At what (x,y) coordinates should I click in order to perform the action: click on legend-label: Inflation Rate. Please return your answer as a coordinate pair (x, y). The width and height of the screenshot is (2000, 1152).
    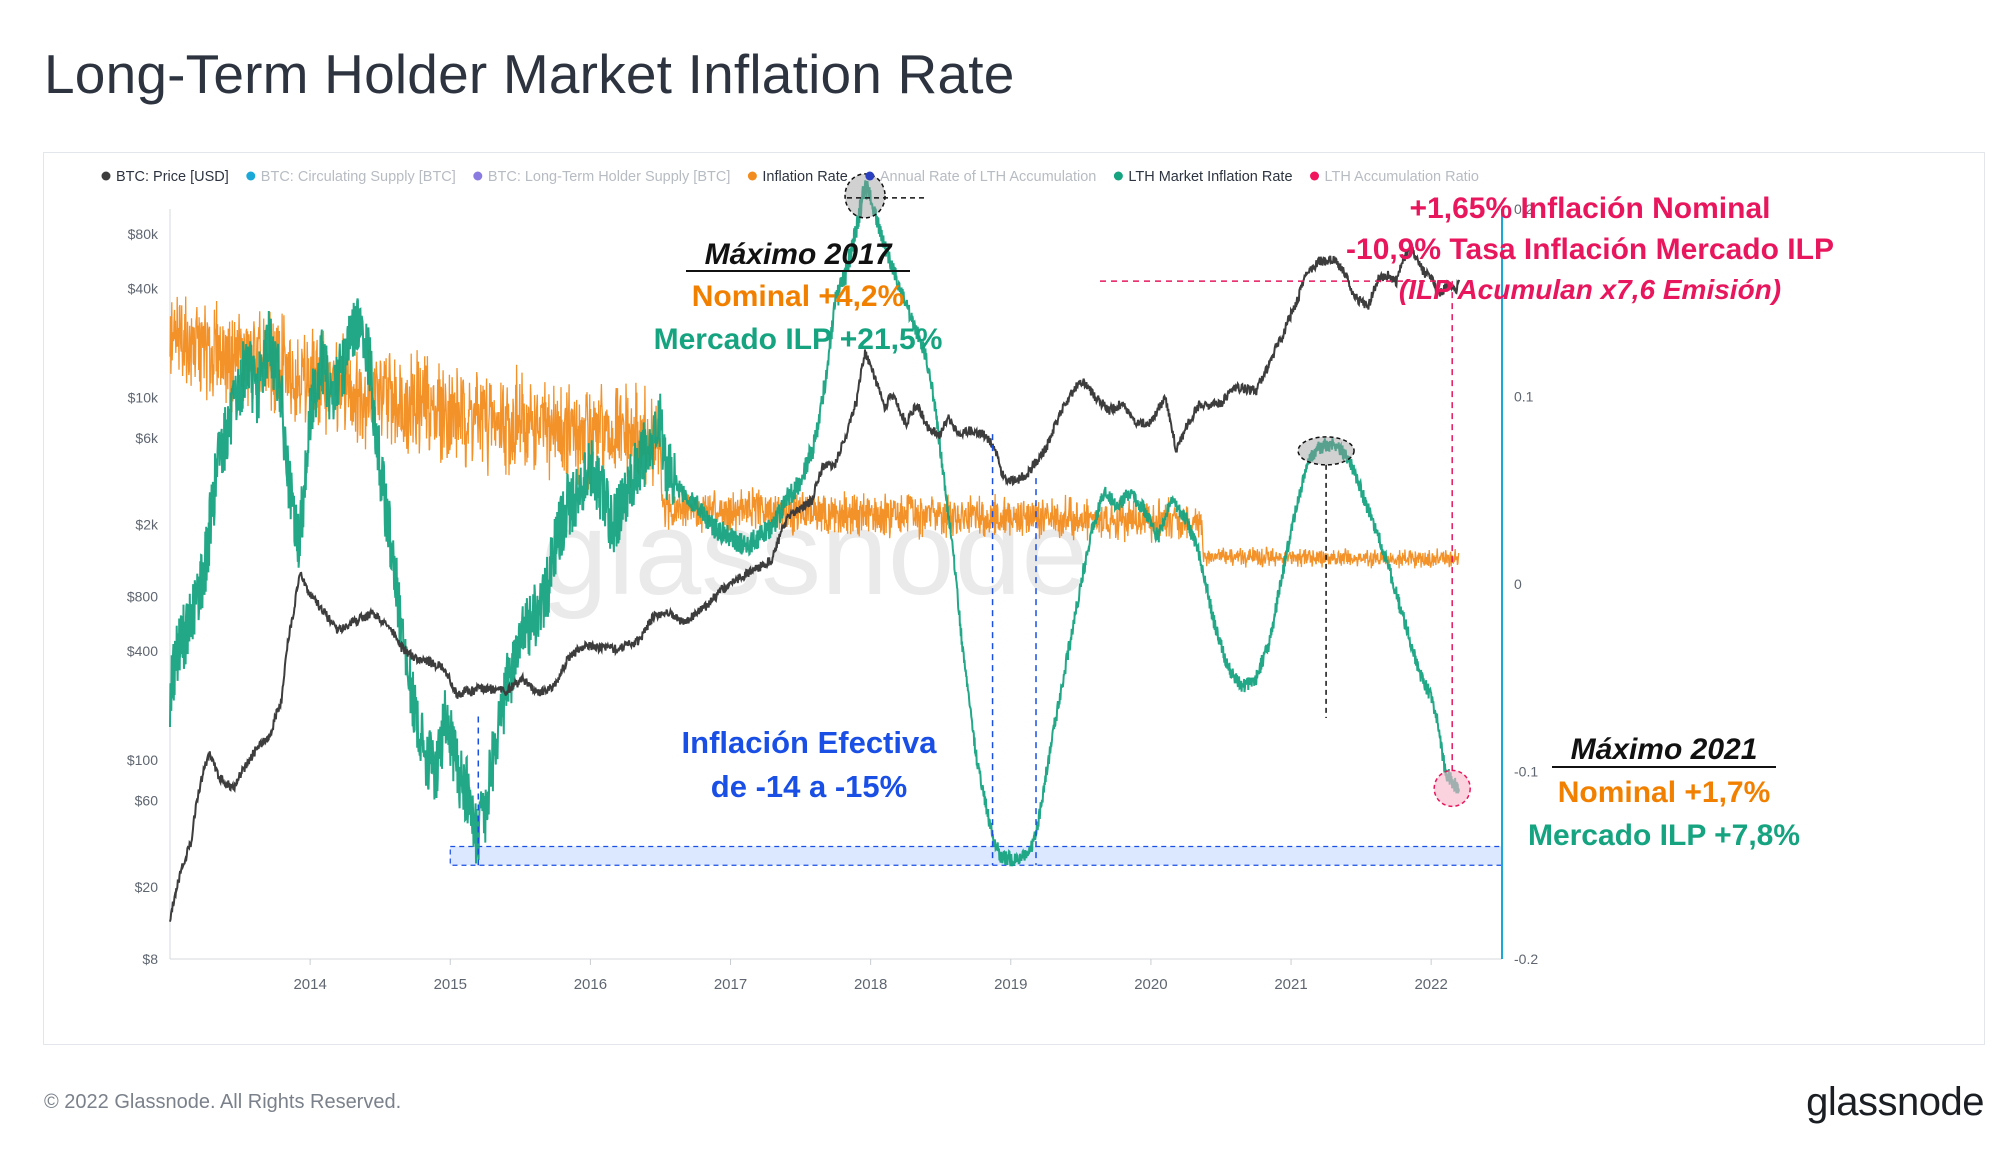
    Looking at the image, I should click on (804, 177).